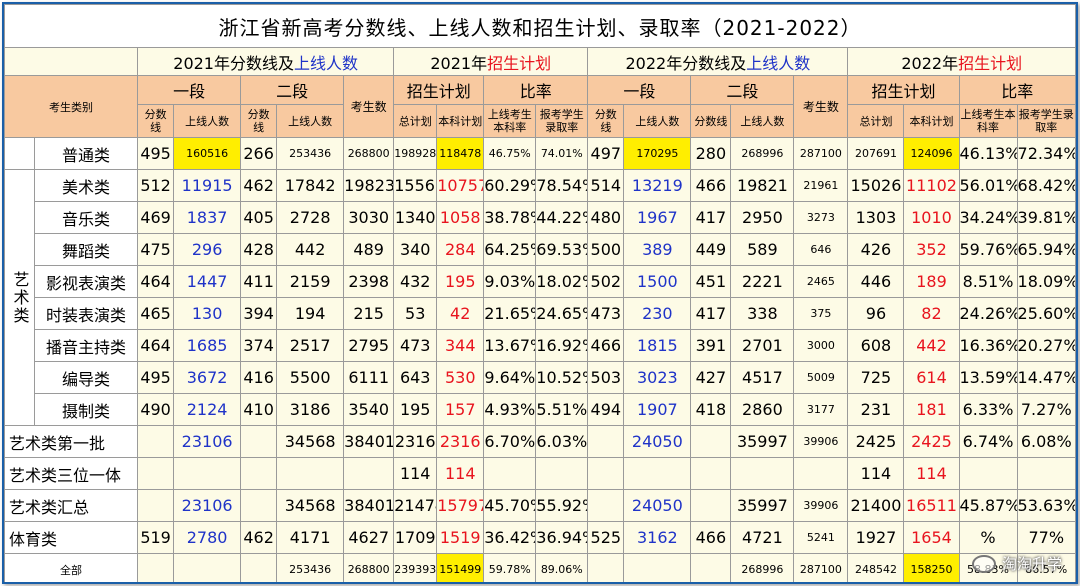 The image size is (1080, 586). Describe the element at coordinates (510, 281) in the screenshot. I see `cell-2021-7: 9.03%` at that location.